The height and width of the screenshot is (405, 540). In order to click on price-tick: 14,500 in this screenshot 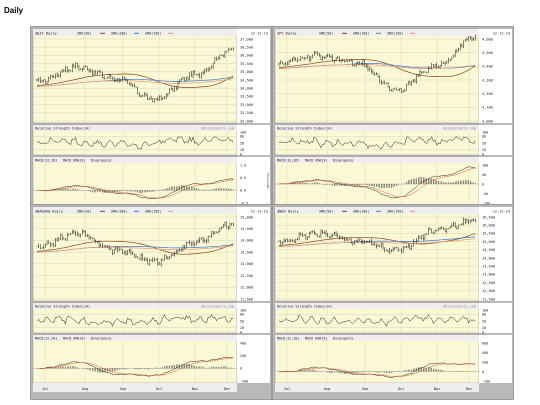, I will do `click(246, 229)`.